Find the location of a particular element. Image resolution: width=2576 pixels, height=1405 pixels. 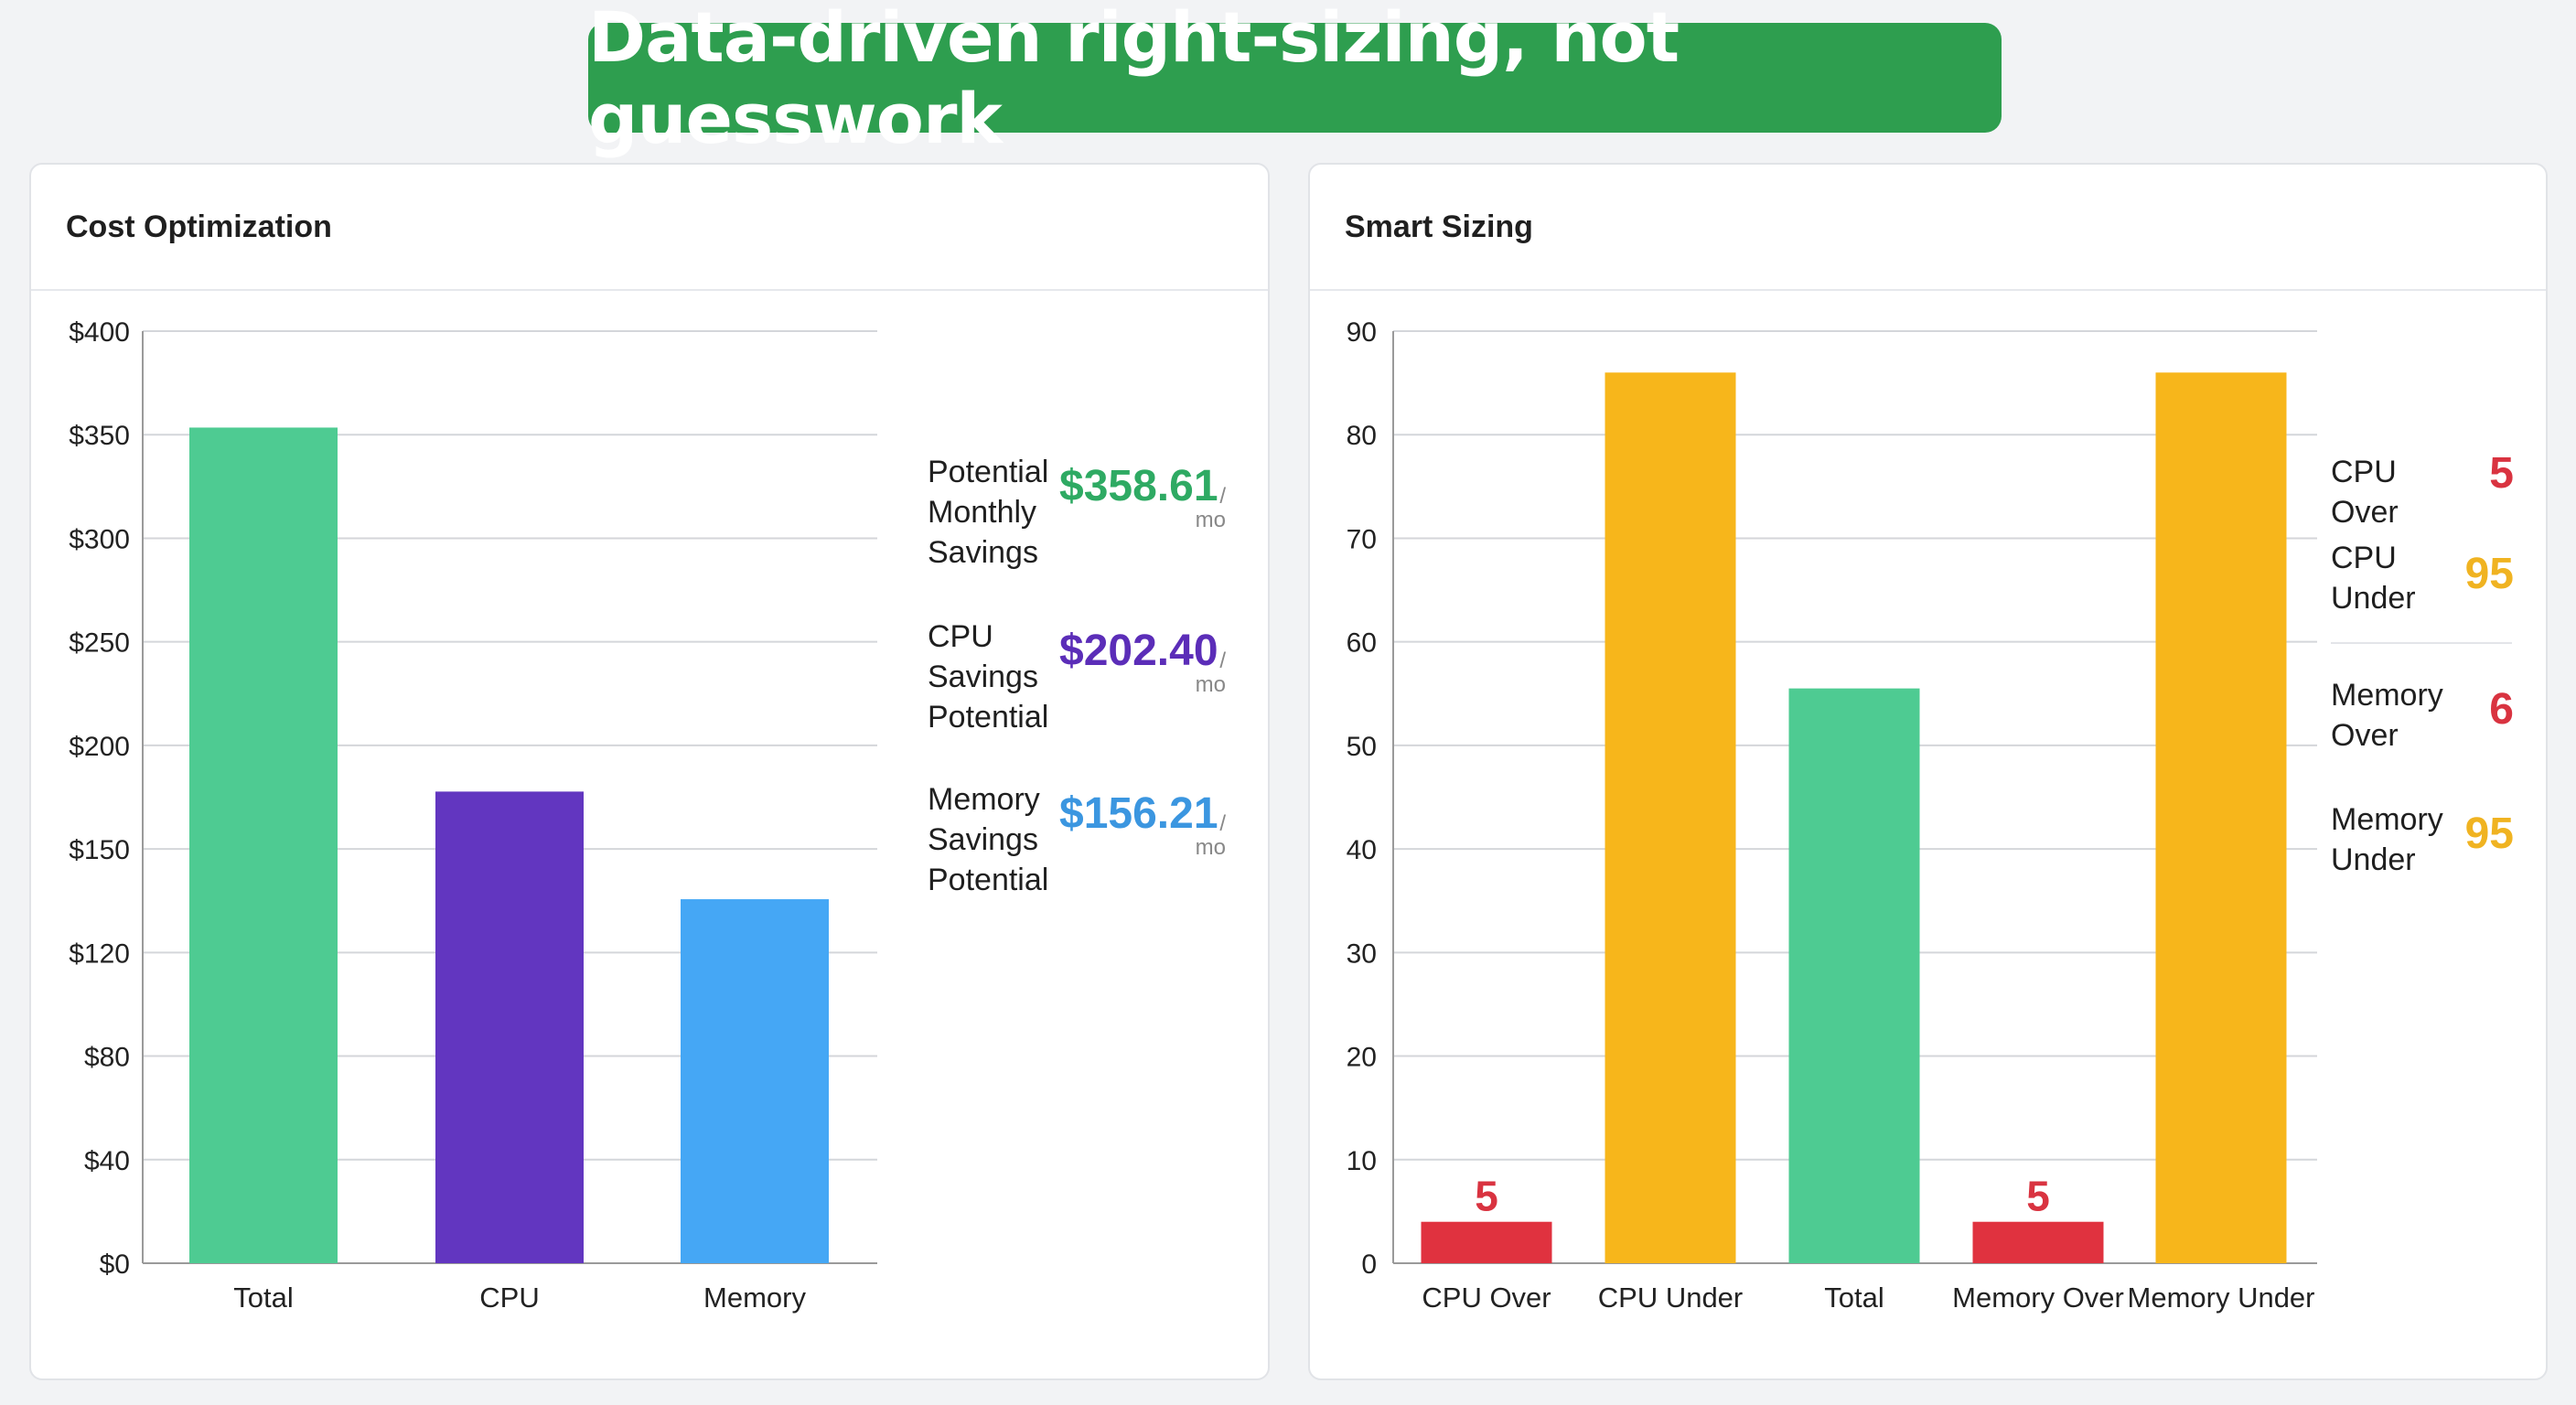

stat-value: $358.61 is located at coordinates (1139, 486).